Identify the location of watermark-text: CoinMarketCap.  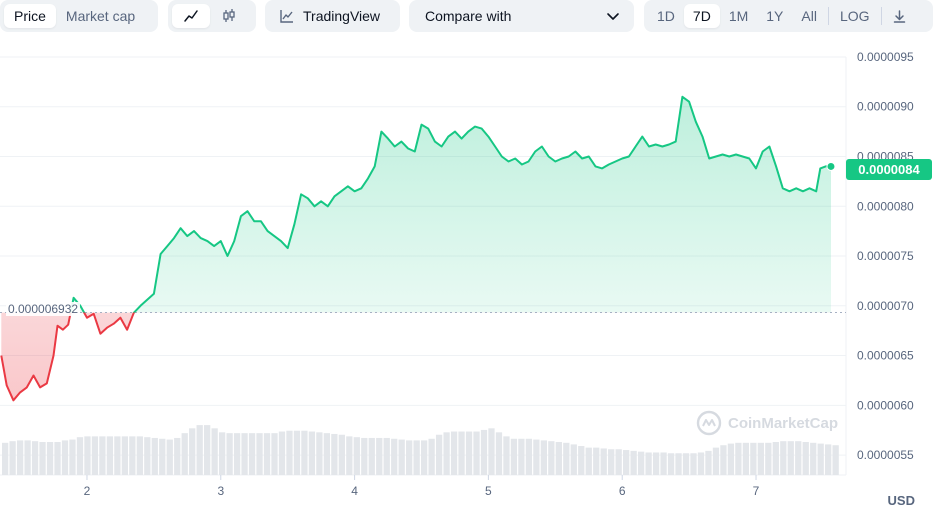
(783, 423).